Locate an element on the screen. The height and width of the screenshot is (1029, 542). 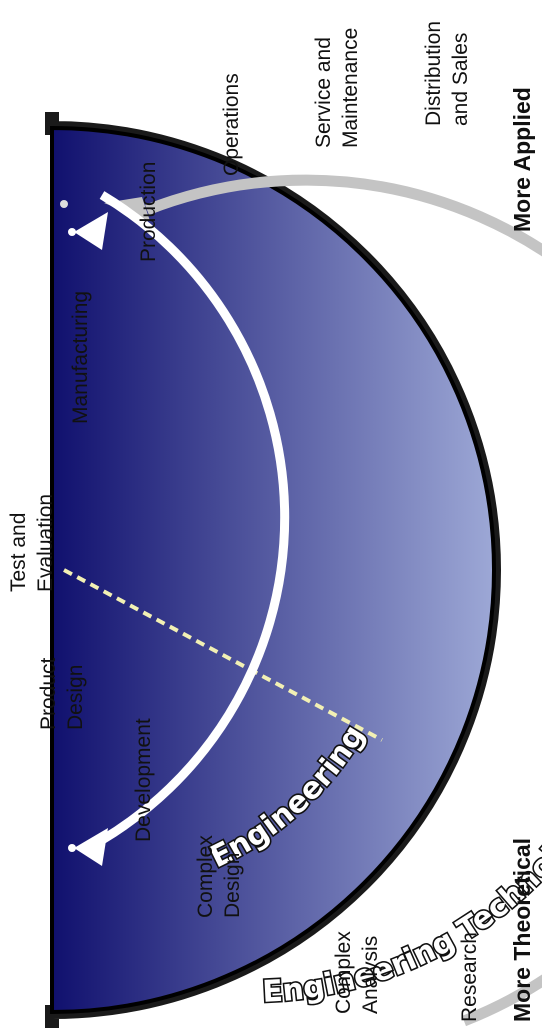
stage-label-line: Service and is located at coordinates (323, 92).